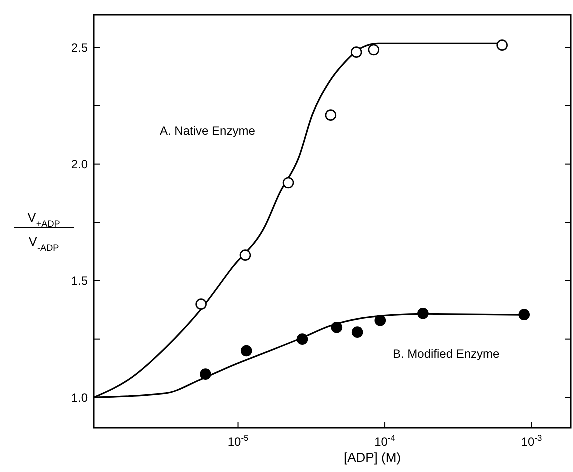 The image size is (573, 472). I want to click on x-tick-label: 10$^{-3}$, so click(532, 441).